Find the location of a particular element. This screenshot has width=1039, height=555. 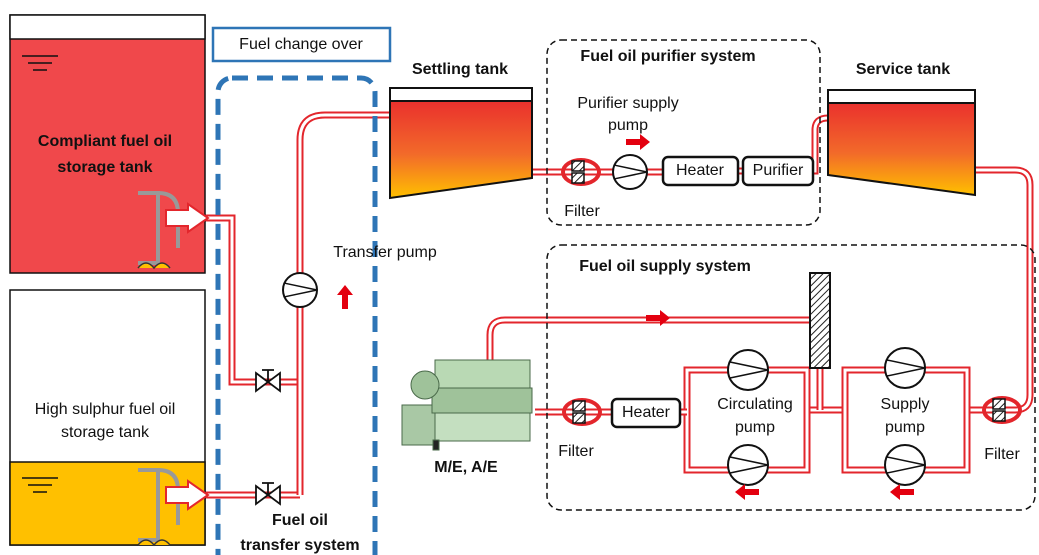

purifier-system-box is located at coordinates (683, 132).